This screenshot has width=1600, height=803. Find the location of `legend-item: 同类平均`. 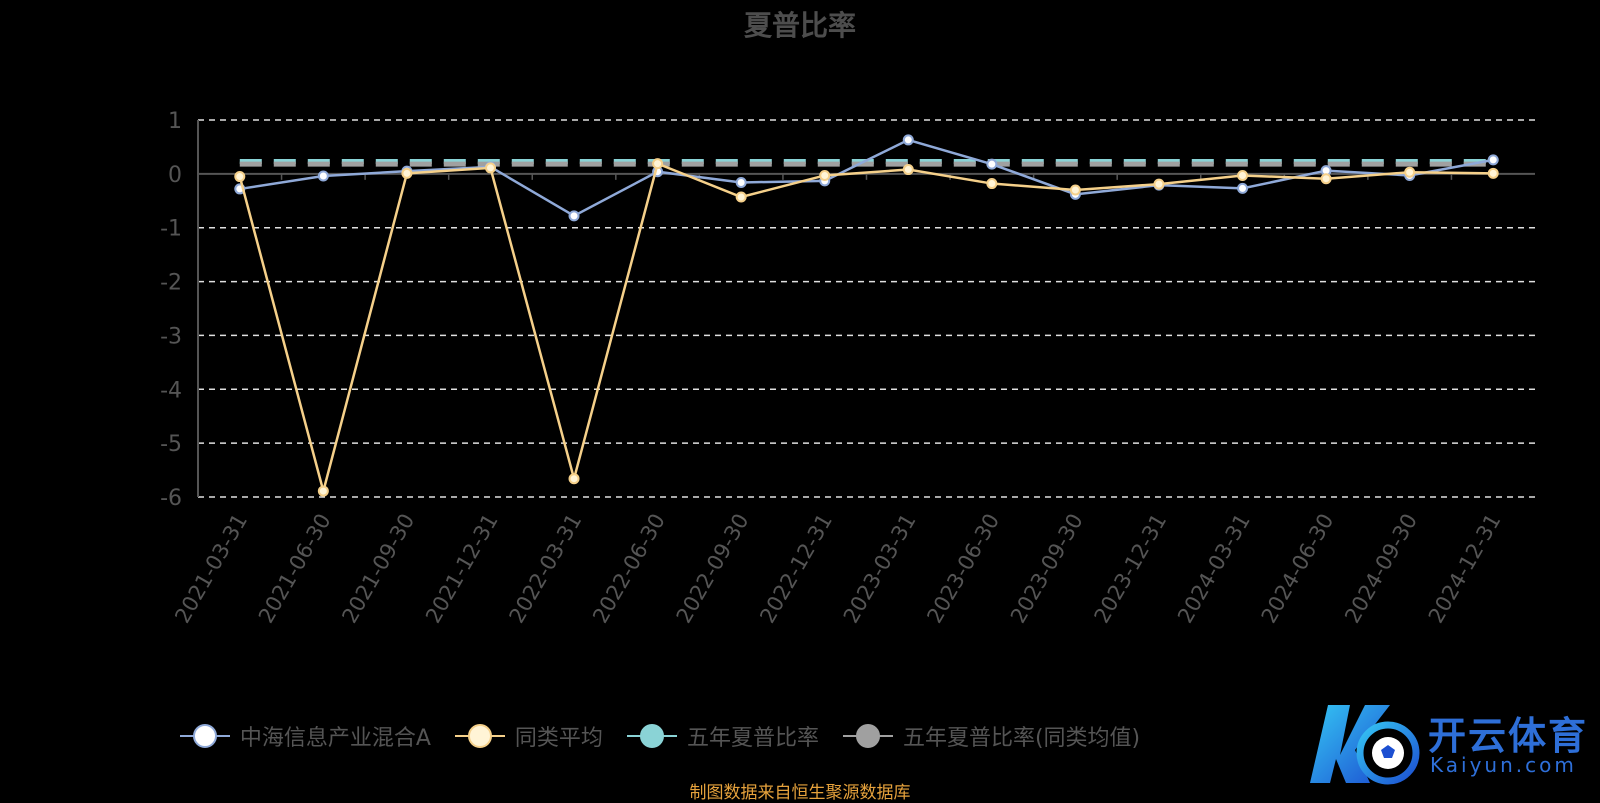

legend-item: 同类平均 is located at coordinates (528, 736).